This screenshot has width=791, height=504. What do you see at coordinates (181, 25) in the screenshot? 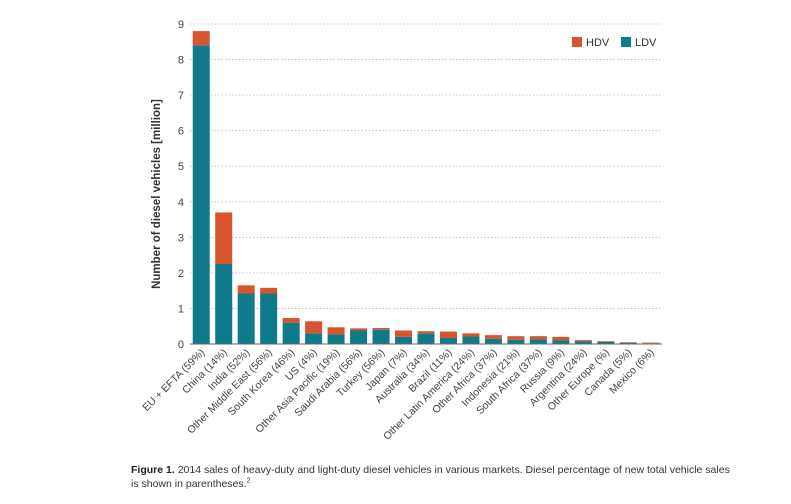
I see `y-tick-label: 9` at bounding box center [181, 25].